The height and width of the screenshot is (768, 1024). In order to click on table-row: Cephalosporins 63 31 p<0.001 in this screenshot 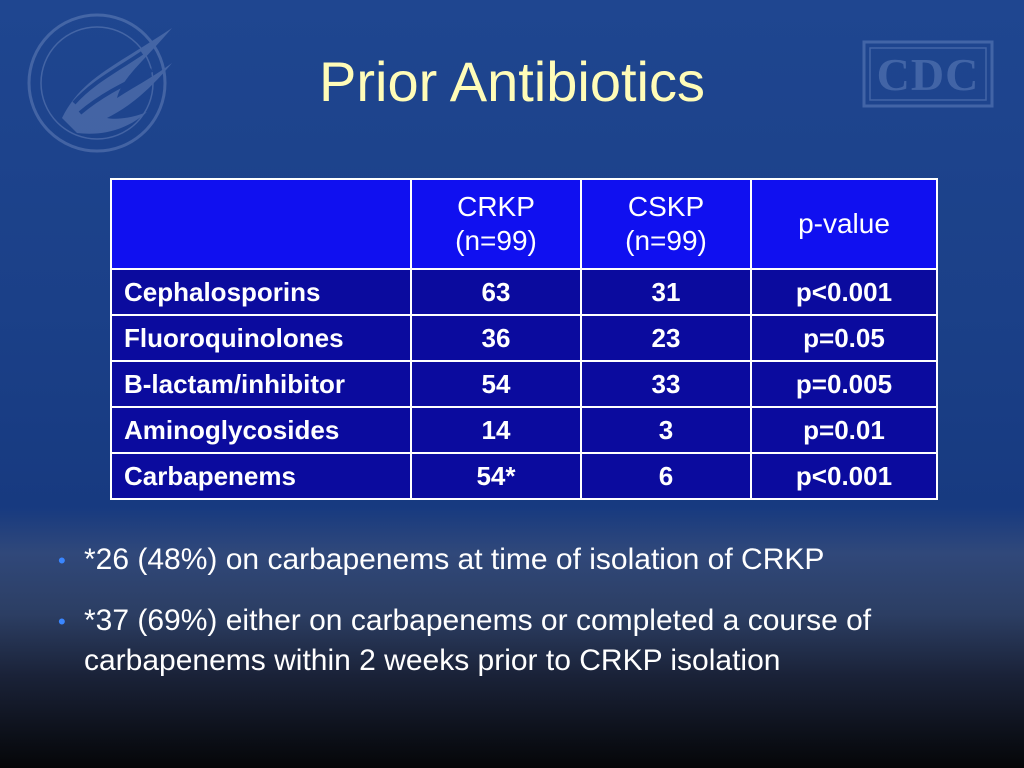, I will do `click(524, 292)`.